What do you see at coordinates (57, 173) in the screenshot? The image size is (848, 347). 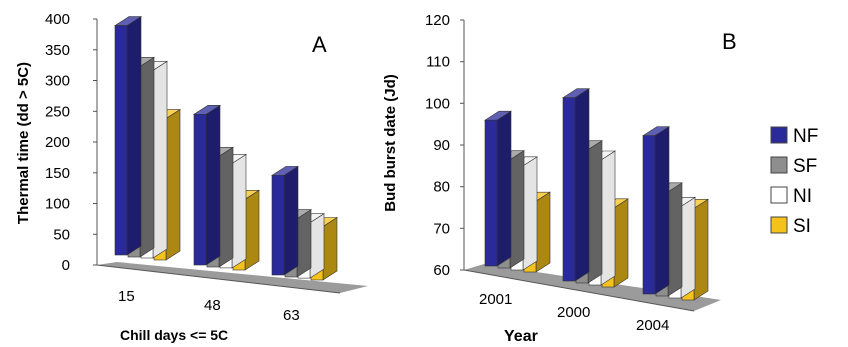 I see `y-tick-label: 150` at bounding box center [57, 173].